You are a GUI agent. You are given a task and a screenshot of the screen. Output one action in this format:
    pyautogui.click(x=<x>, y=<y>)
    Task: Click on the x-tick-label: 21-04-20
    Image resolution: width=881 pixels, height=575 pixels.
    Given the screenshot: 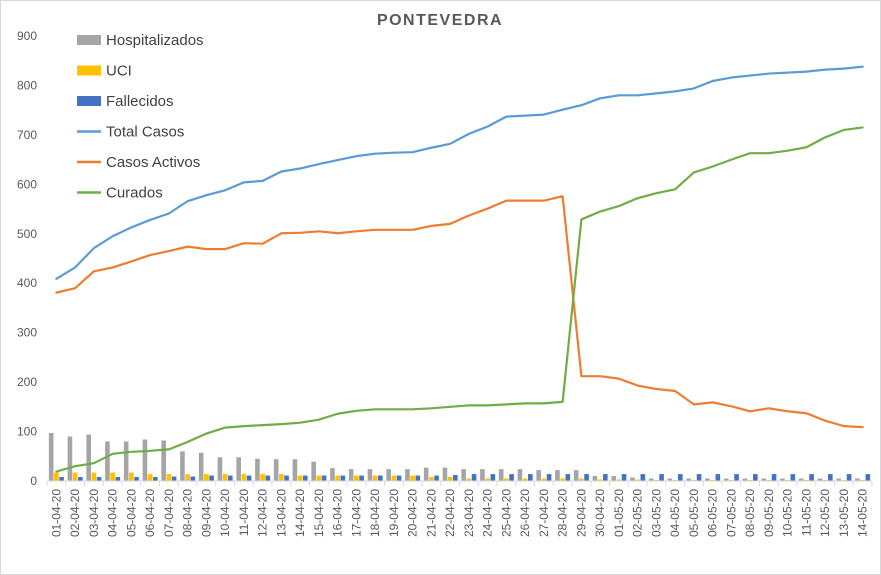 What is the action you would take?
    pyautogui.click(x=431, y=513)
    